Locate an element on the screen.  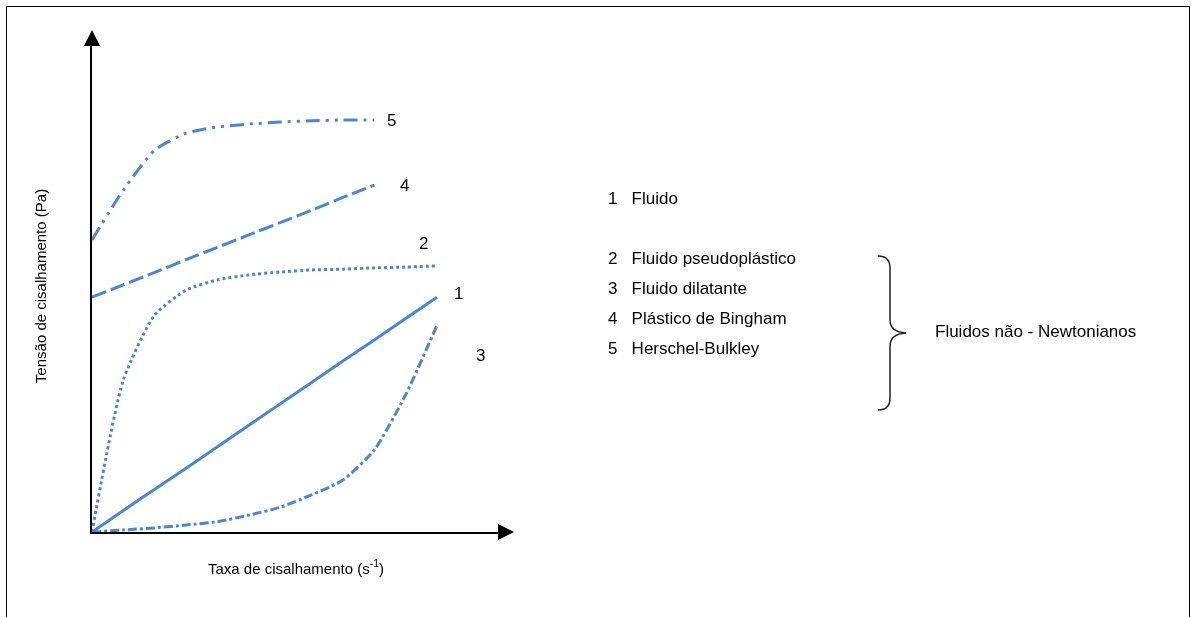
text: 1 Fluido is located at coordinates (643, 199).